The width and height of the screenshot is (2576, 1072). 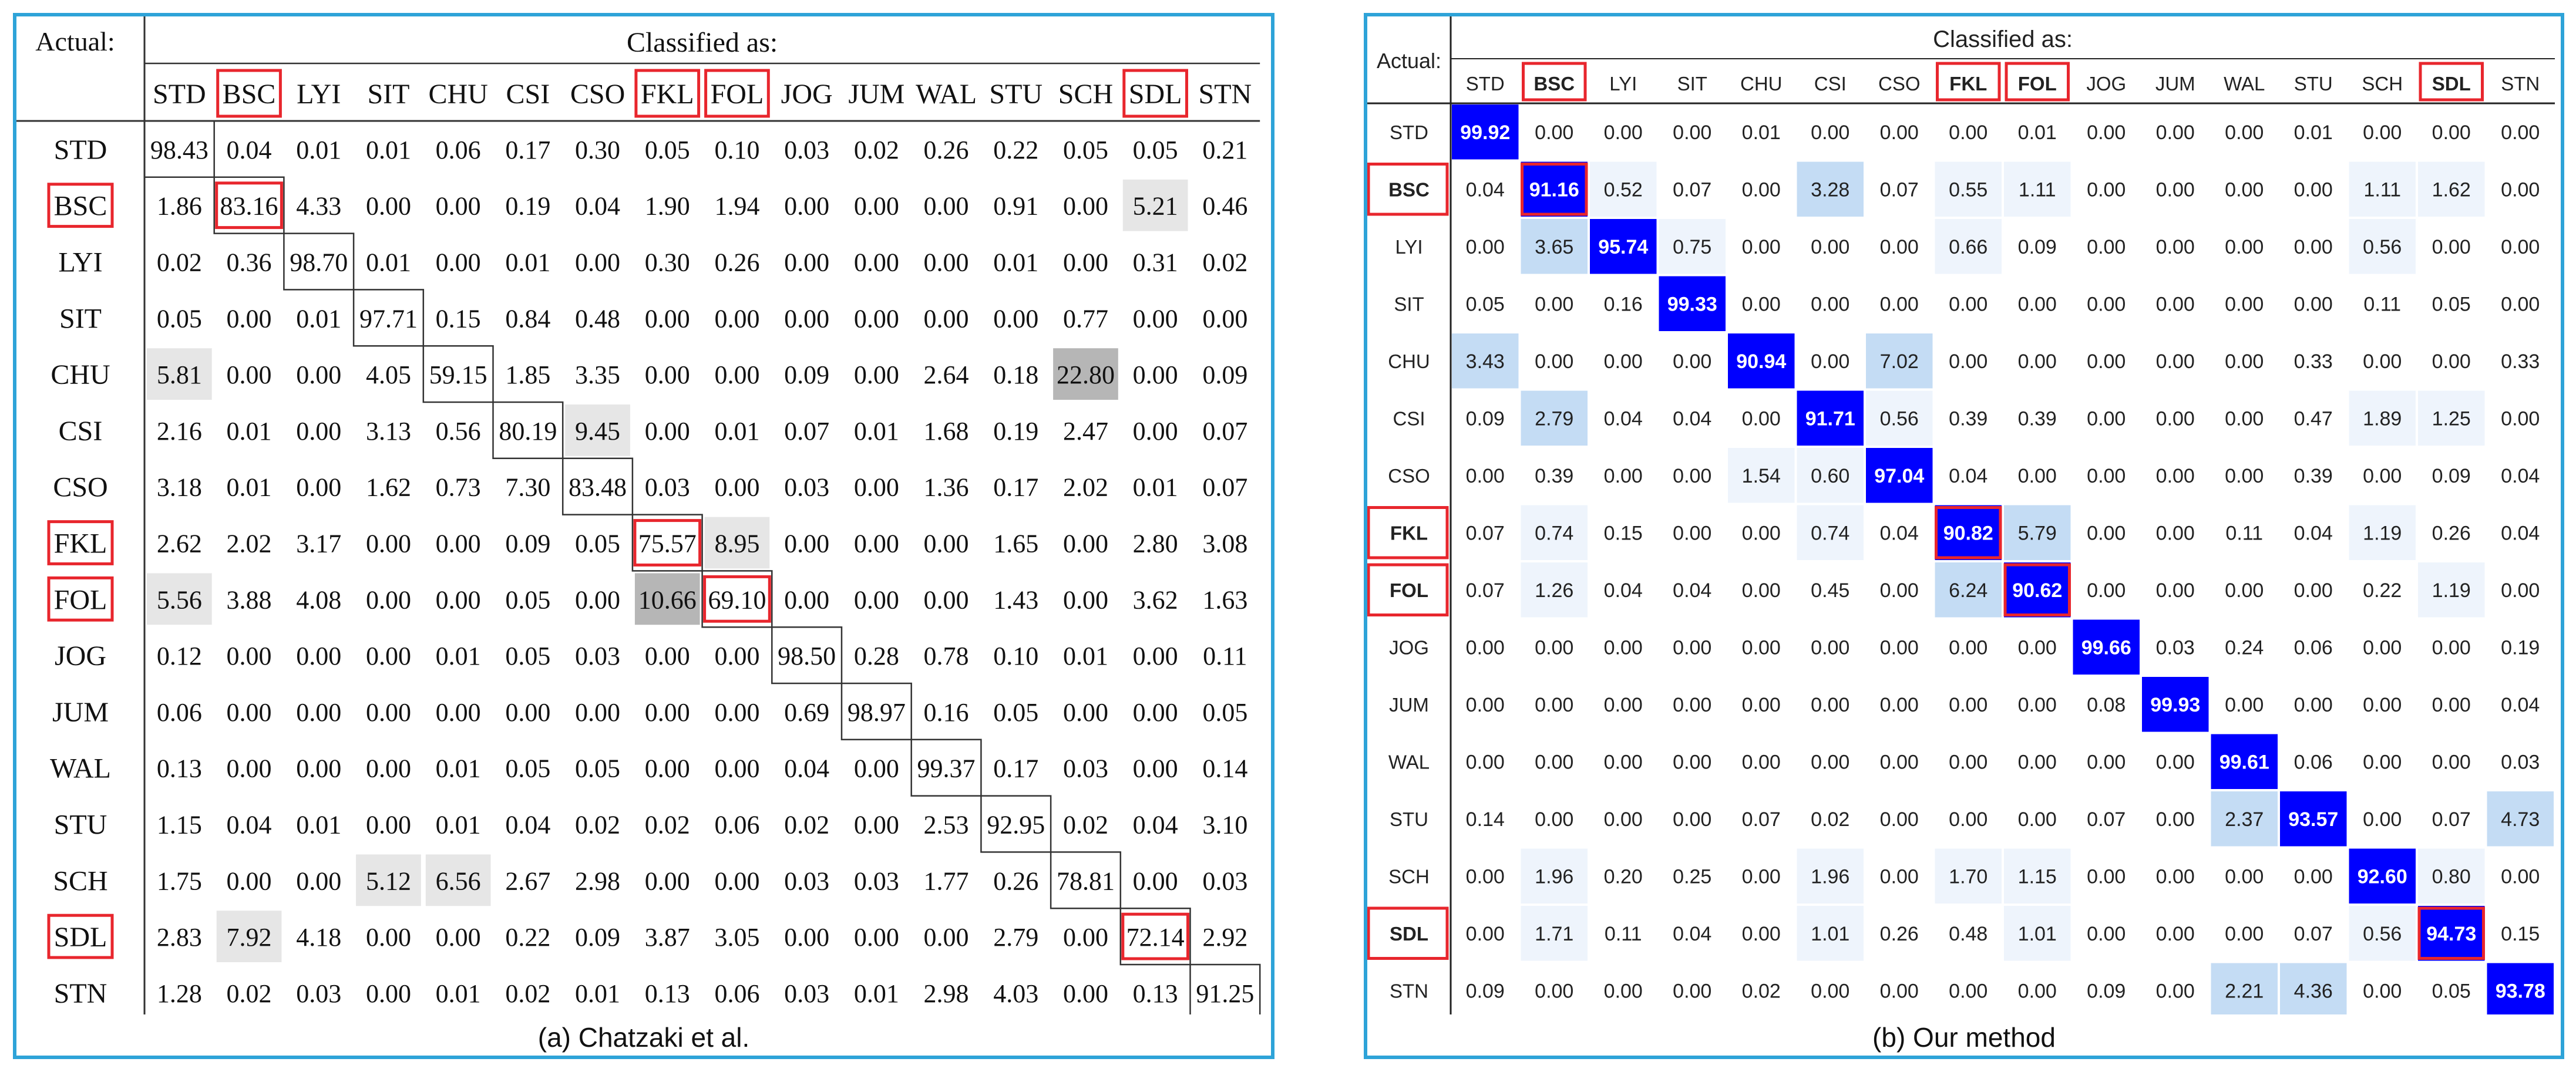 What do you see at coordinates (80, 205) in the screenshot?
I see `row-highlight-bsc` at bounding box center [80, 205].